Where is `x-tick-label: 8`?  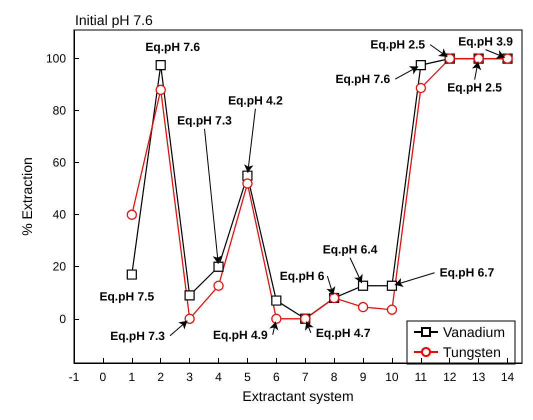 x-tick-label: 8 is located at coordinates (334, 377).